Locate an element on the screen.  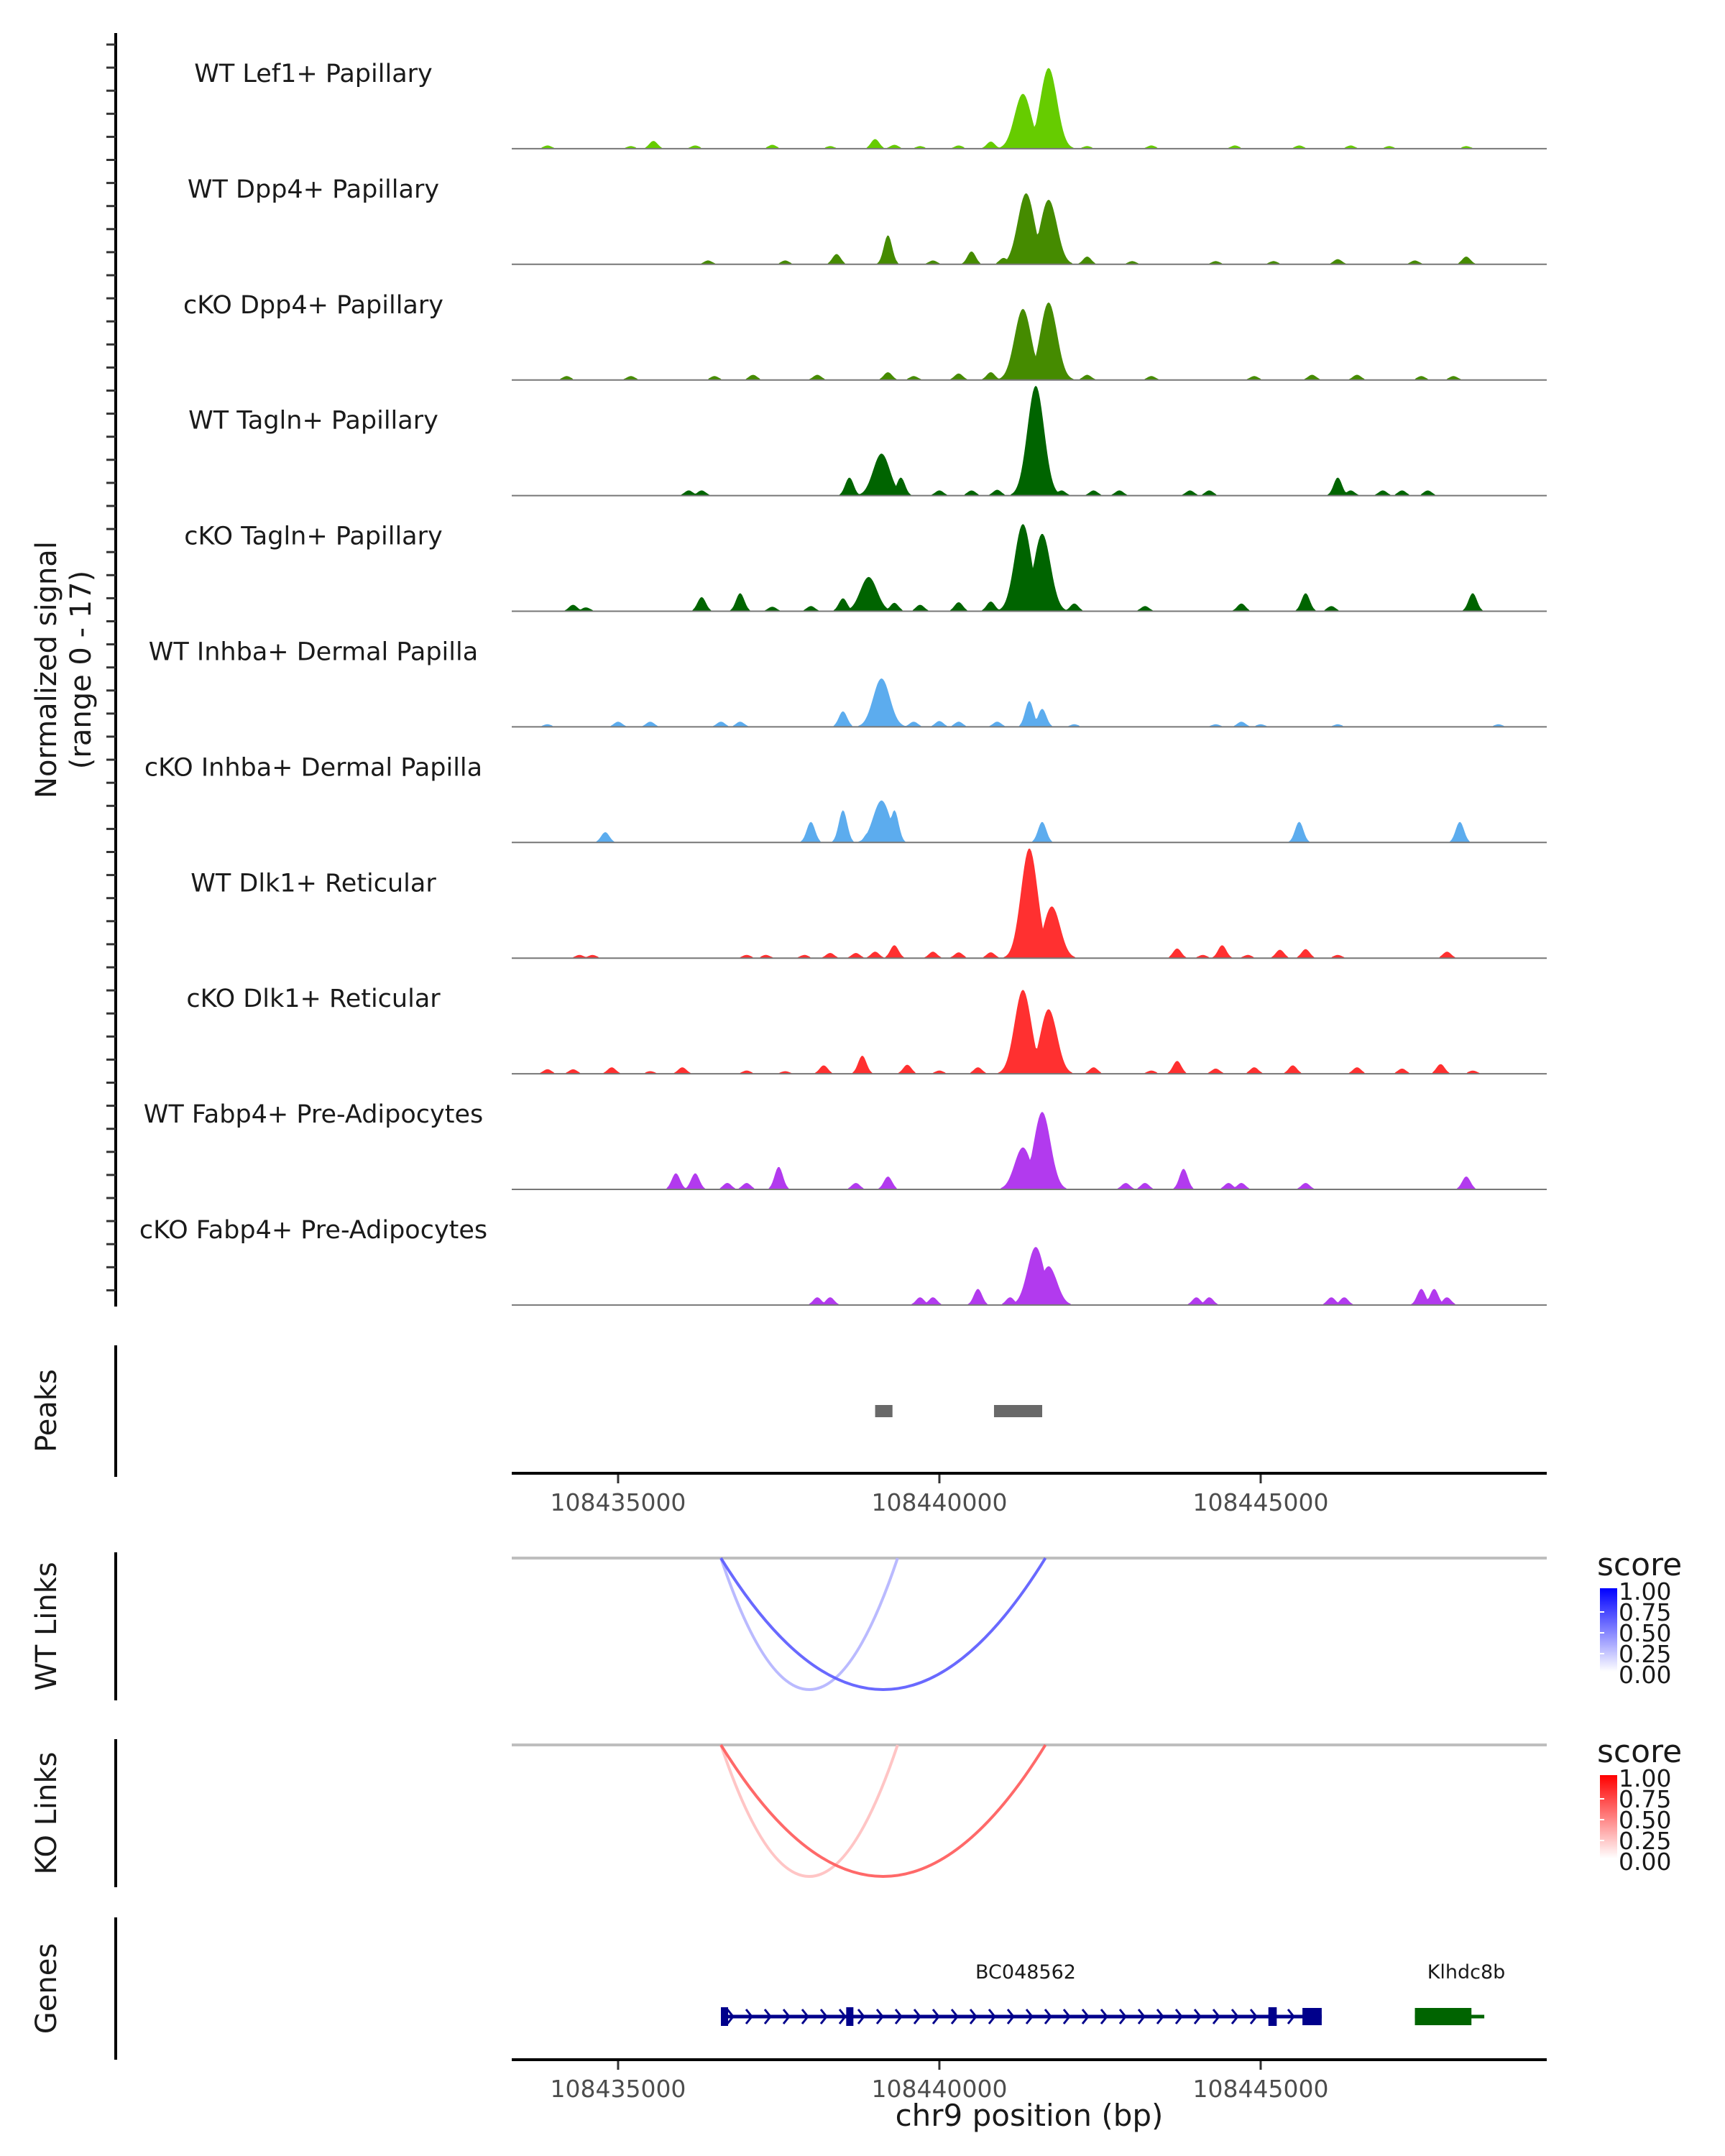
coverage-track: cKO Fabp4+ Pre-Adipocytes is located at coordinates (843, 1261).